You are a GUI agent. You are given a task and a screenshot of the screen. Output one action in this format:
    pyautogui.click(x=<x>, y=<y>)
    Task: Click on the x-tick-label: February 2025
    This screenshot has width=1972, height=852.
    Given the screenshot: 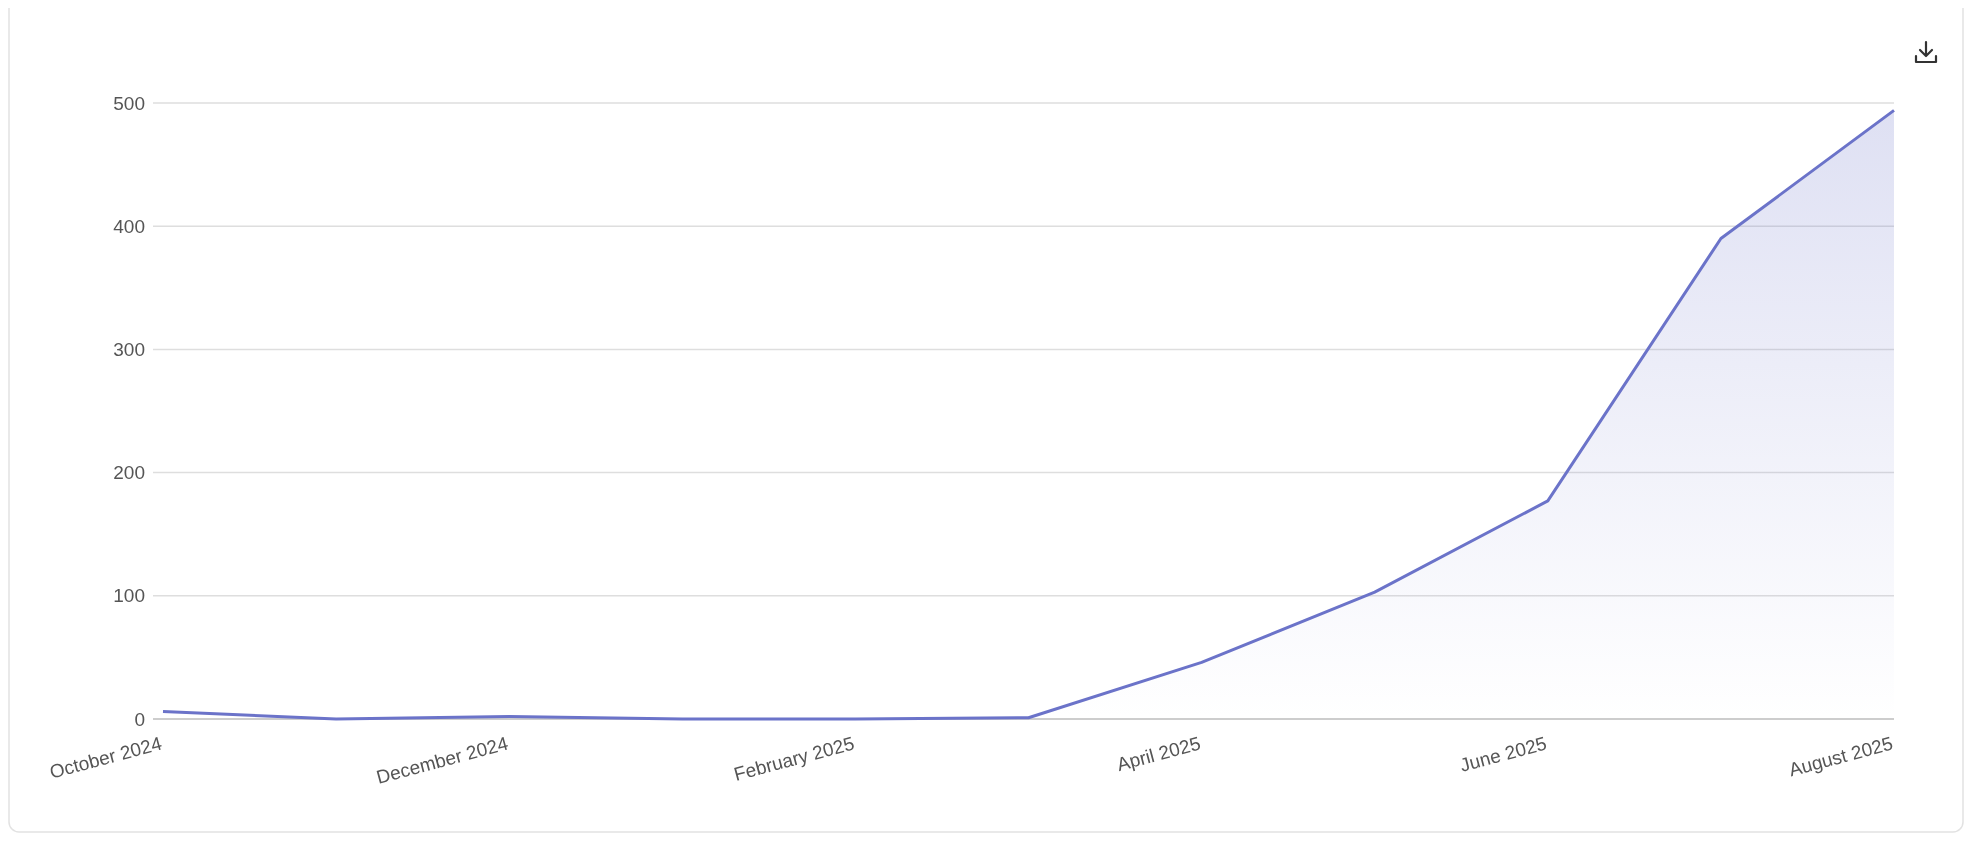 What is the action you would take?
    pyautogui.click(x=794, y=758)
    